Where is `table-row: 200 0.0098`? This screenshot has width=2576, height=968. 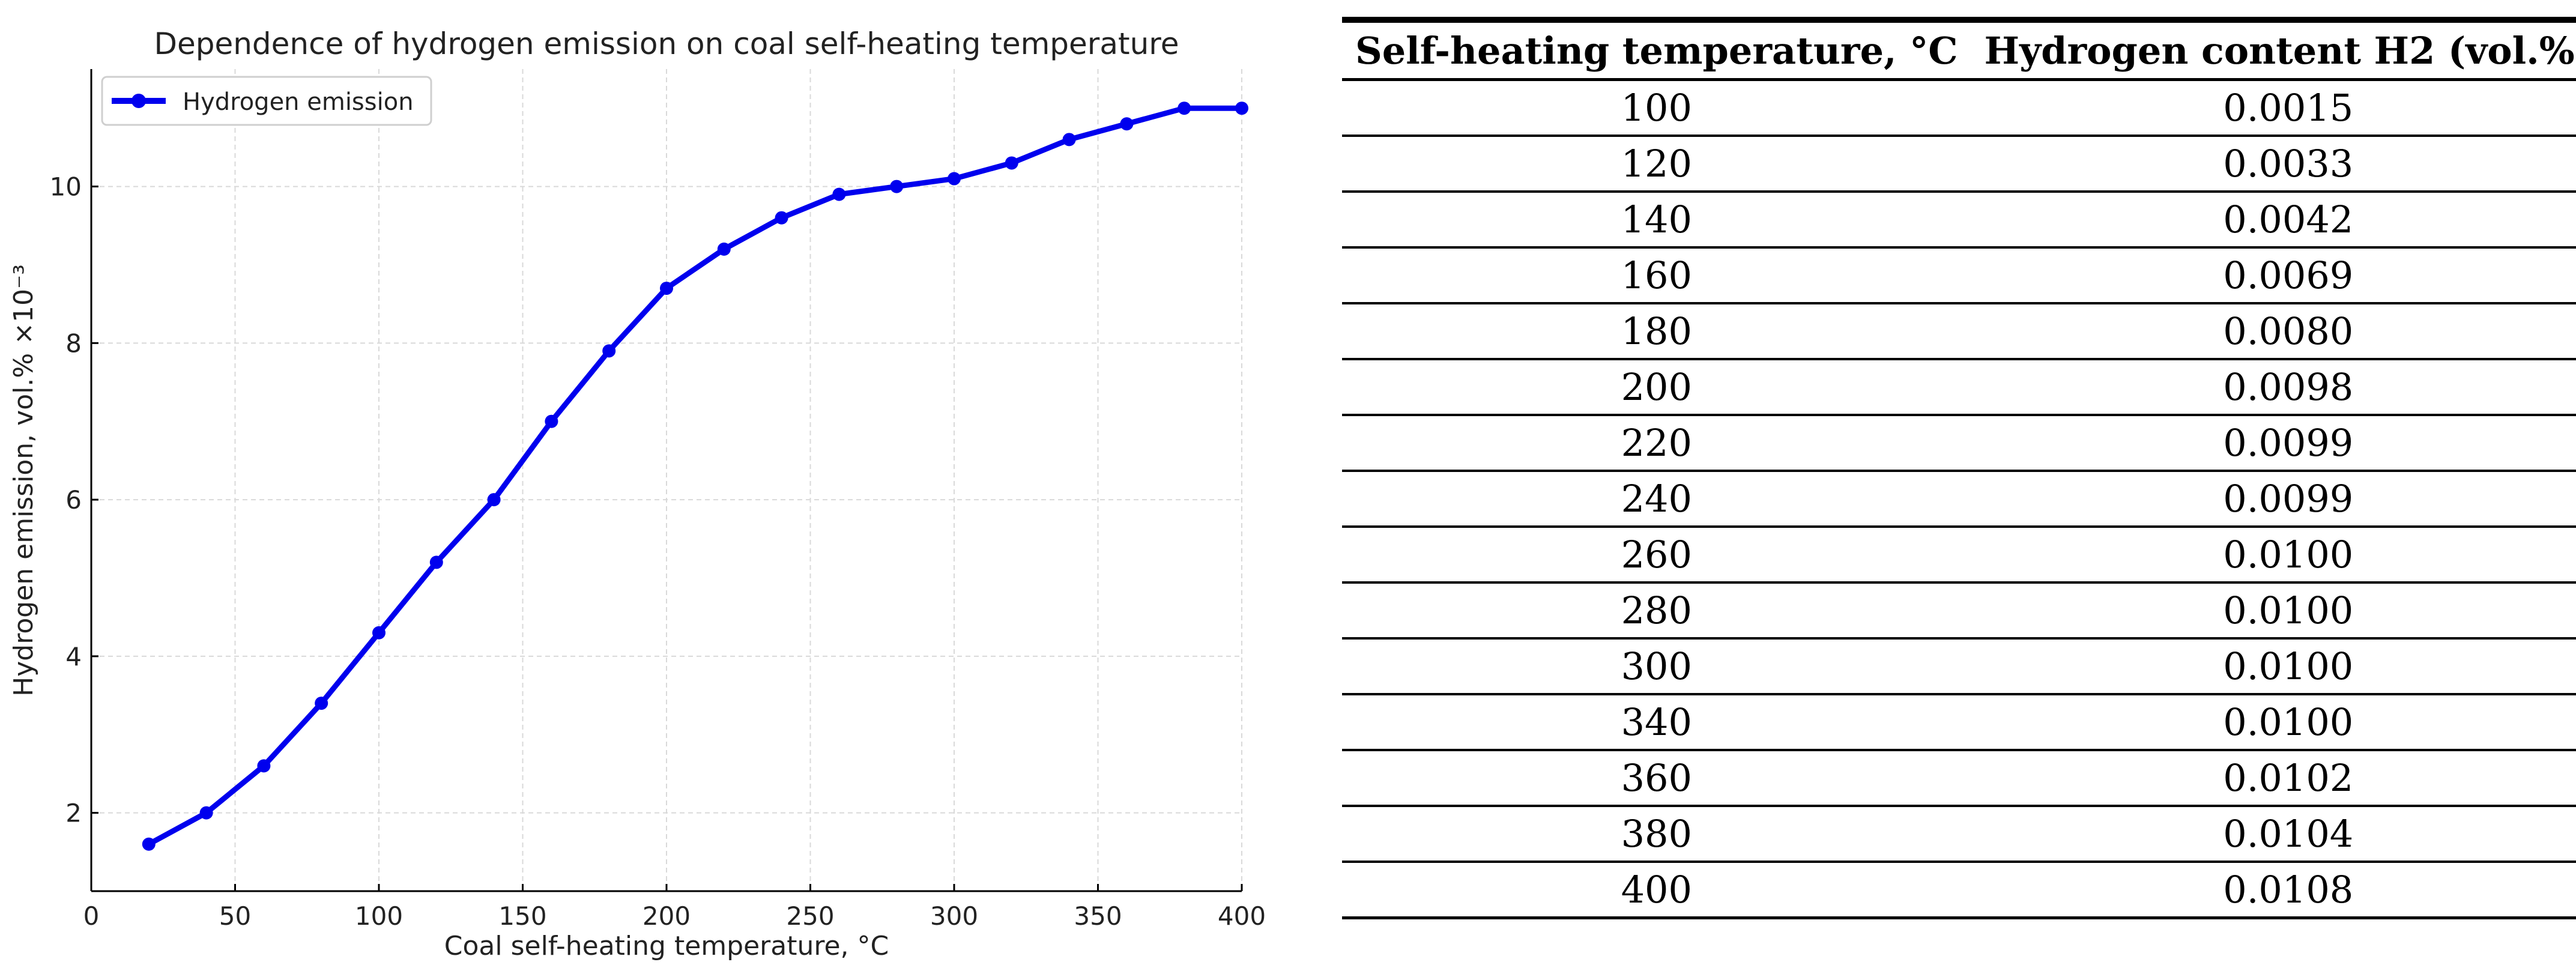
table-row: 200 0.0098 is located at coordinates (1959, 387).